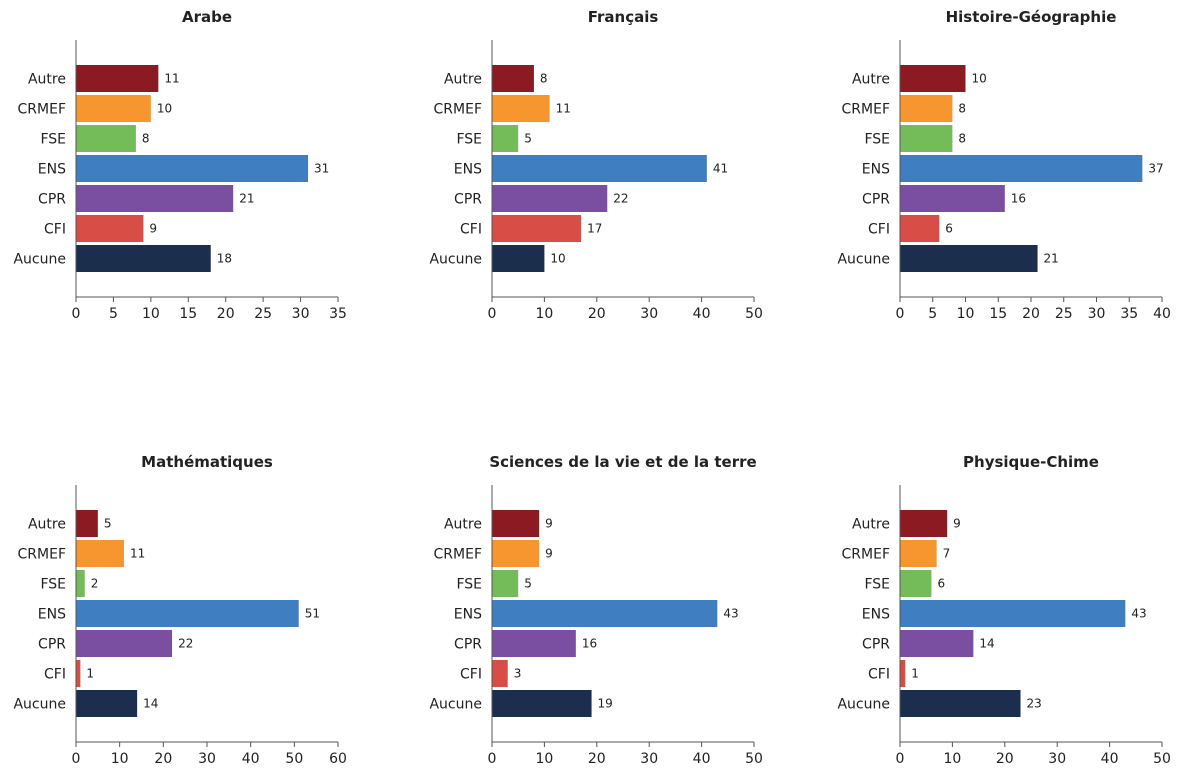 This screenshot has width=1179, height=769. Describe the element at coordinates (108, 524) in the screenshot. I see `data-label: 5` at that location.